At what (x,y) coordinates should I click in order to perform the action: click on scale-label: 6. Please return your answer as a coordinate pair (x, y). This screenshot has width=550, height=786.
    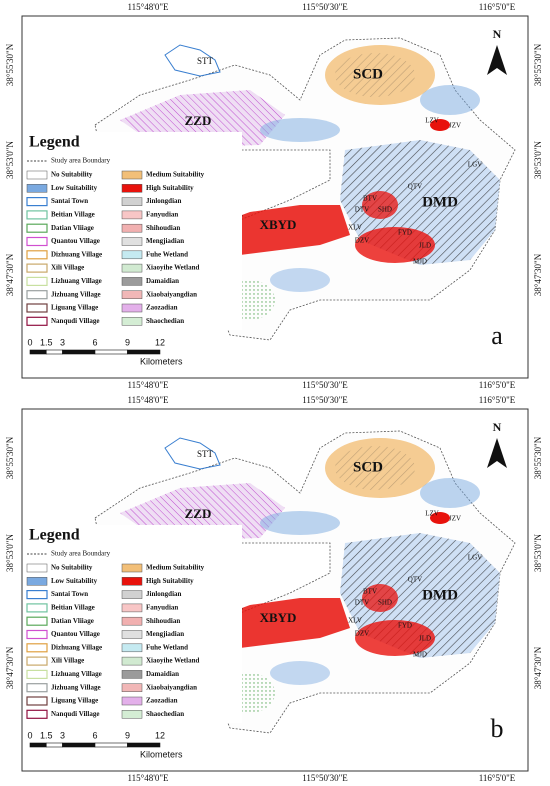
    Looking at the image, I should click on (94, 342).